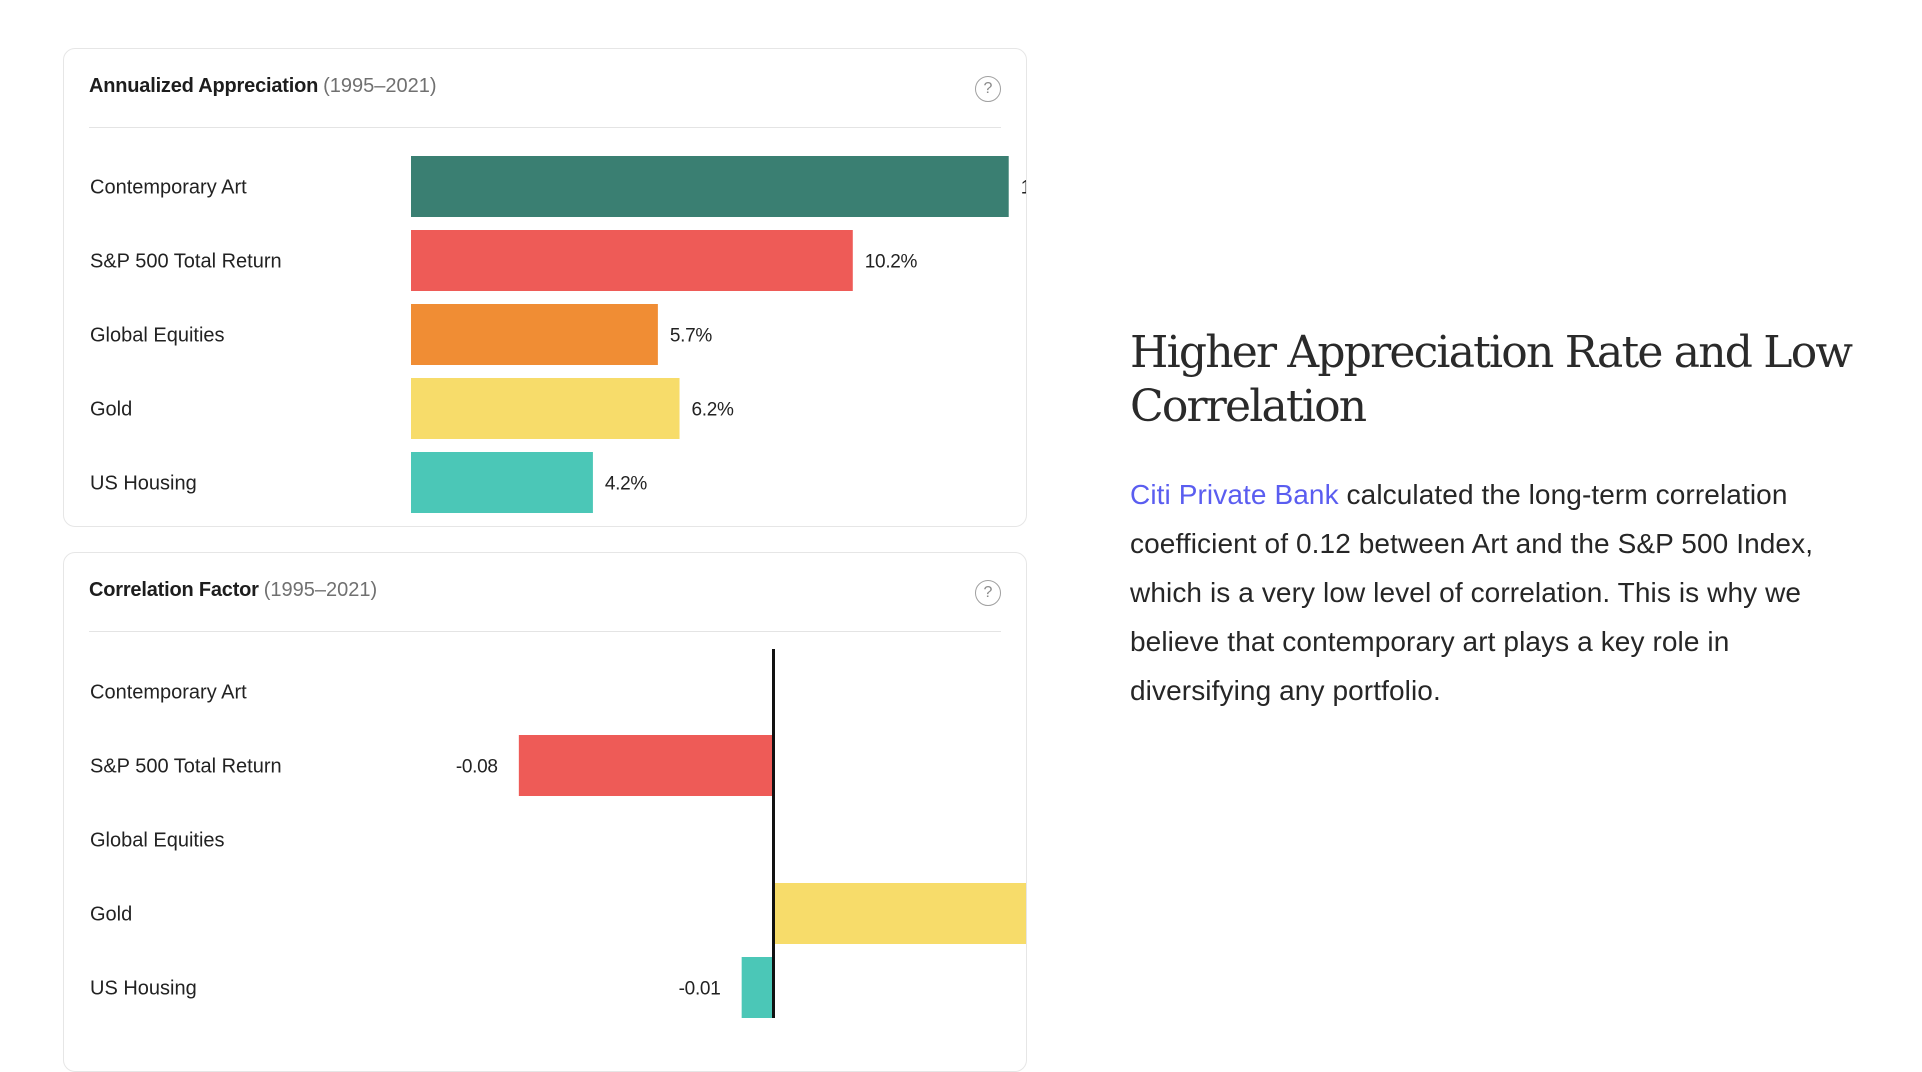 Image resolution: width=1922 pixels, height=1072 pixels. What do you see at coordinates (320, 590) in the screenshot?
I see `correlation-chart-subtitle: (1995–2021)` at bounding box center [320, 590].